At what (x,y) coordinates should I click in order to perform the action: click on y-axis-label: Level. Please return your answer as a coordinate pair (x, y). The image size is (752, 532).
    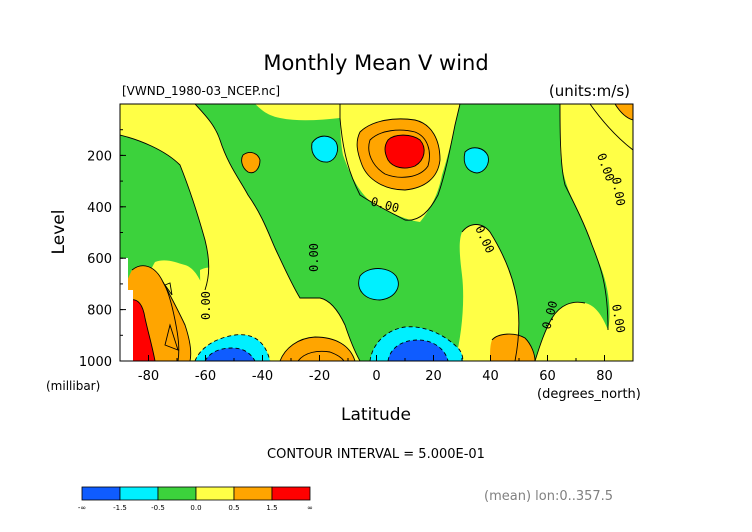
    Looking at the image, I should click on (59, 232).